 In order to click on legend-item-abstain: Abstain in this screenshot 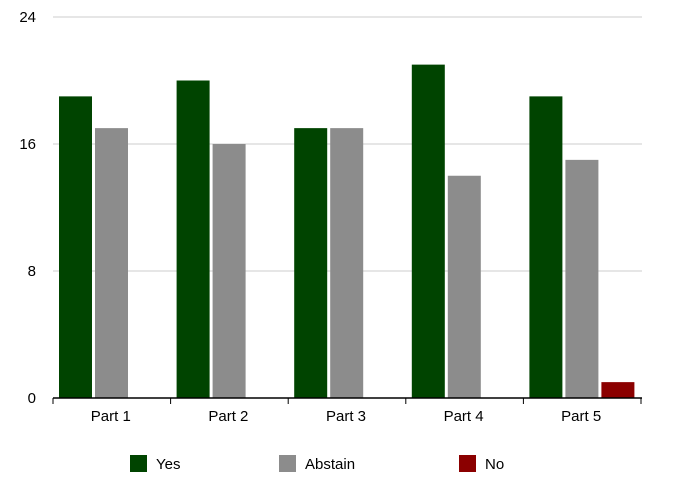, I will do `click(317, 464)`.